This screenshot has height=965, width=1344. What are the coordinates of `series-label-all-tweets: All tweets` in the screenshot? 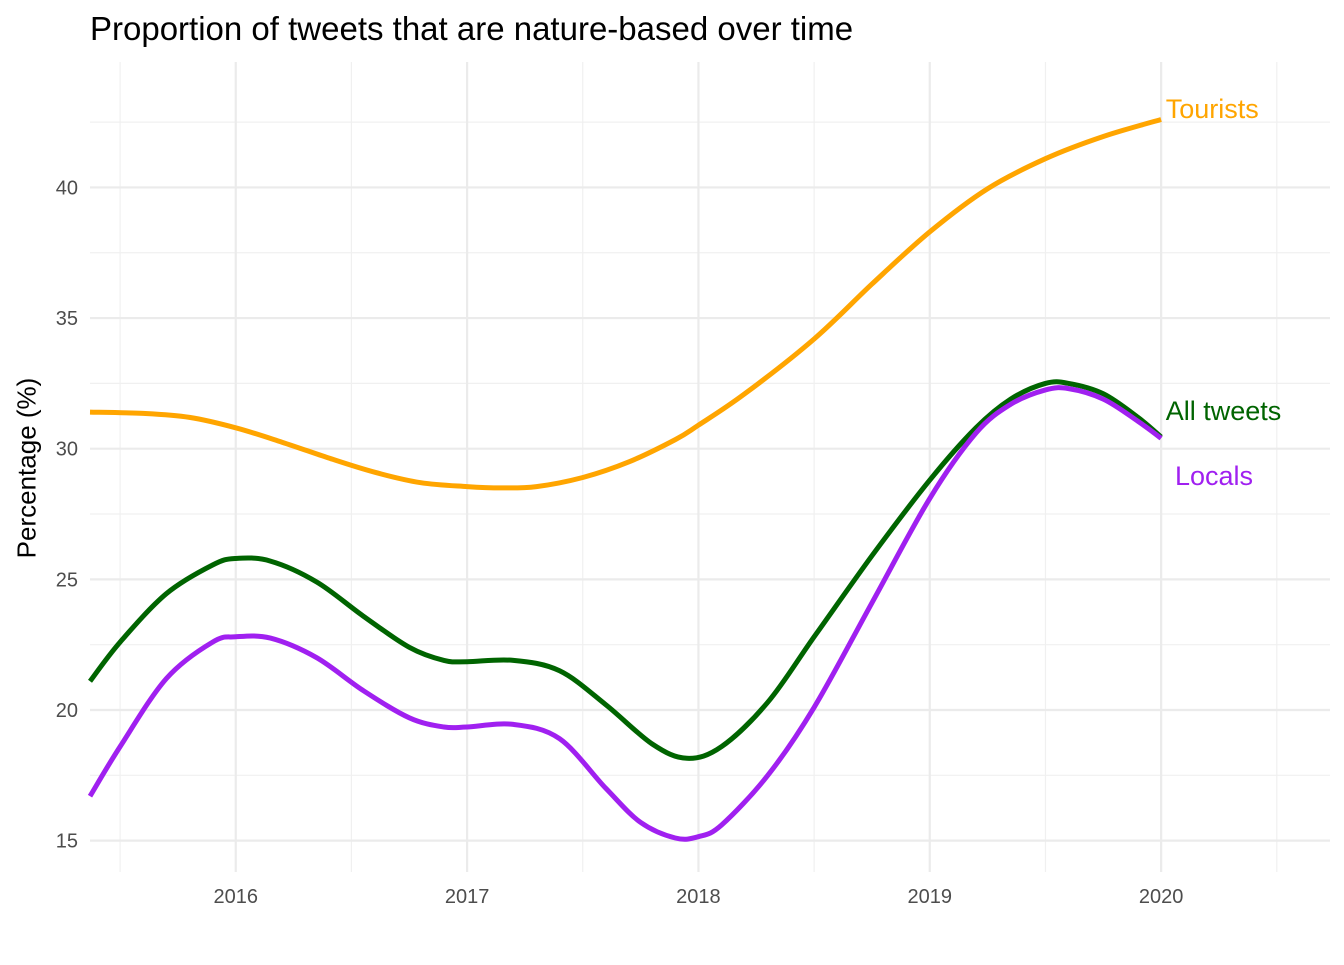 It's located at (1224, 411).